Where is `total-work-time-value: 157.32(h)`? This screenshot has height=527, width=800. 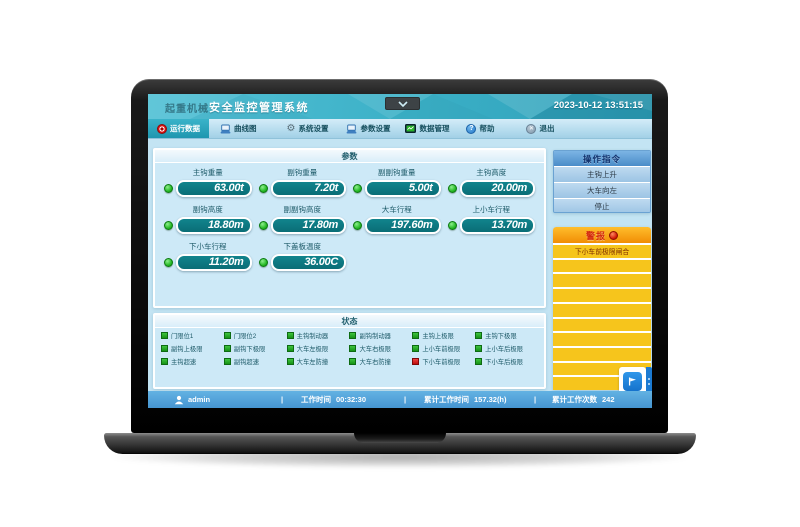
total-work-time-value: 157.32(h) is located at coordinates (490, 399).